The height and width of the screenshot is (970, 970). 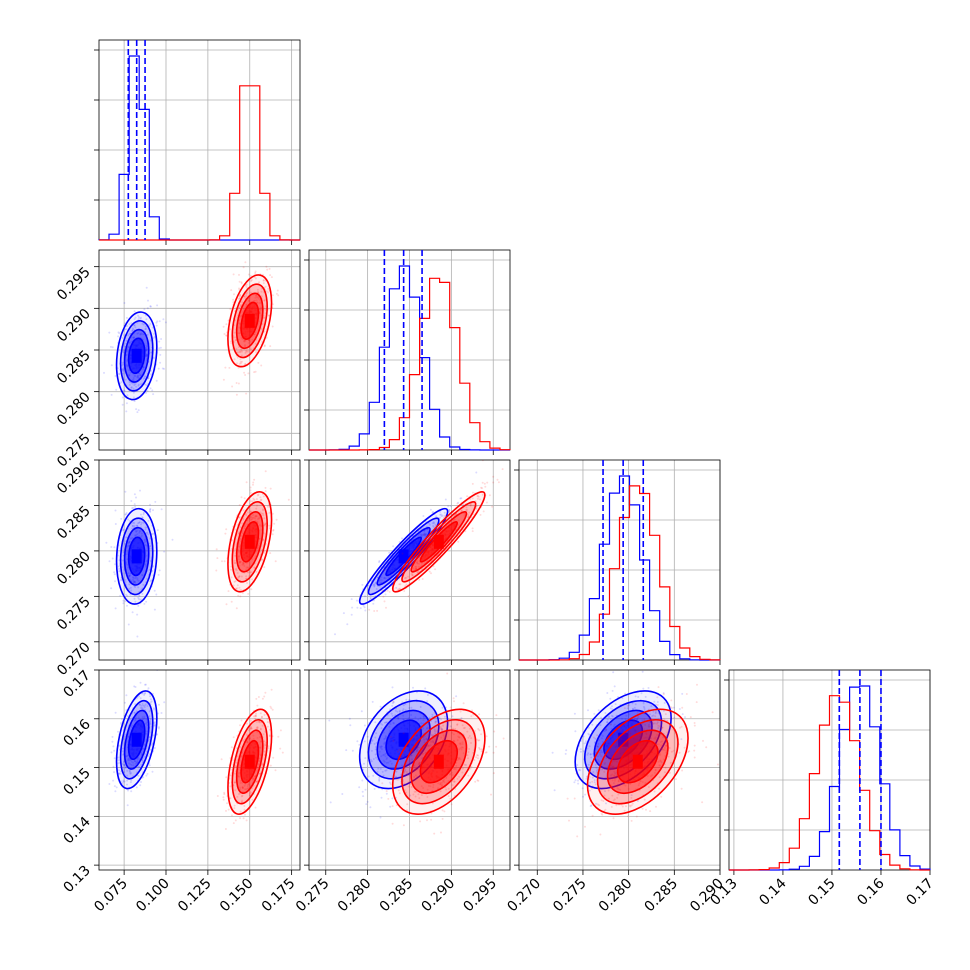 I want to click on x-tick-label: 0.175, so click(x=279, y=896).